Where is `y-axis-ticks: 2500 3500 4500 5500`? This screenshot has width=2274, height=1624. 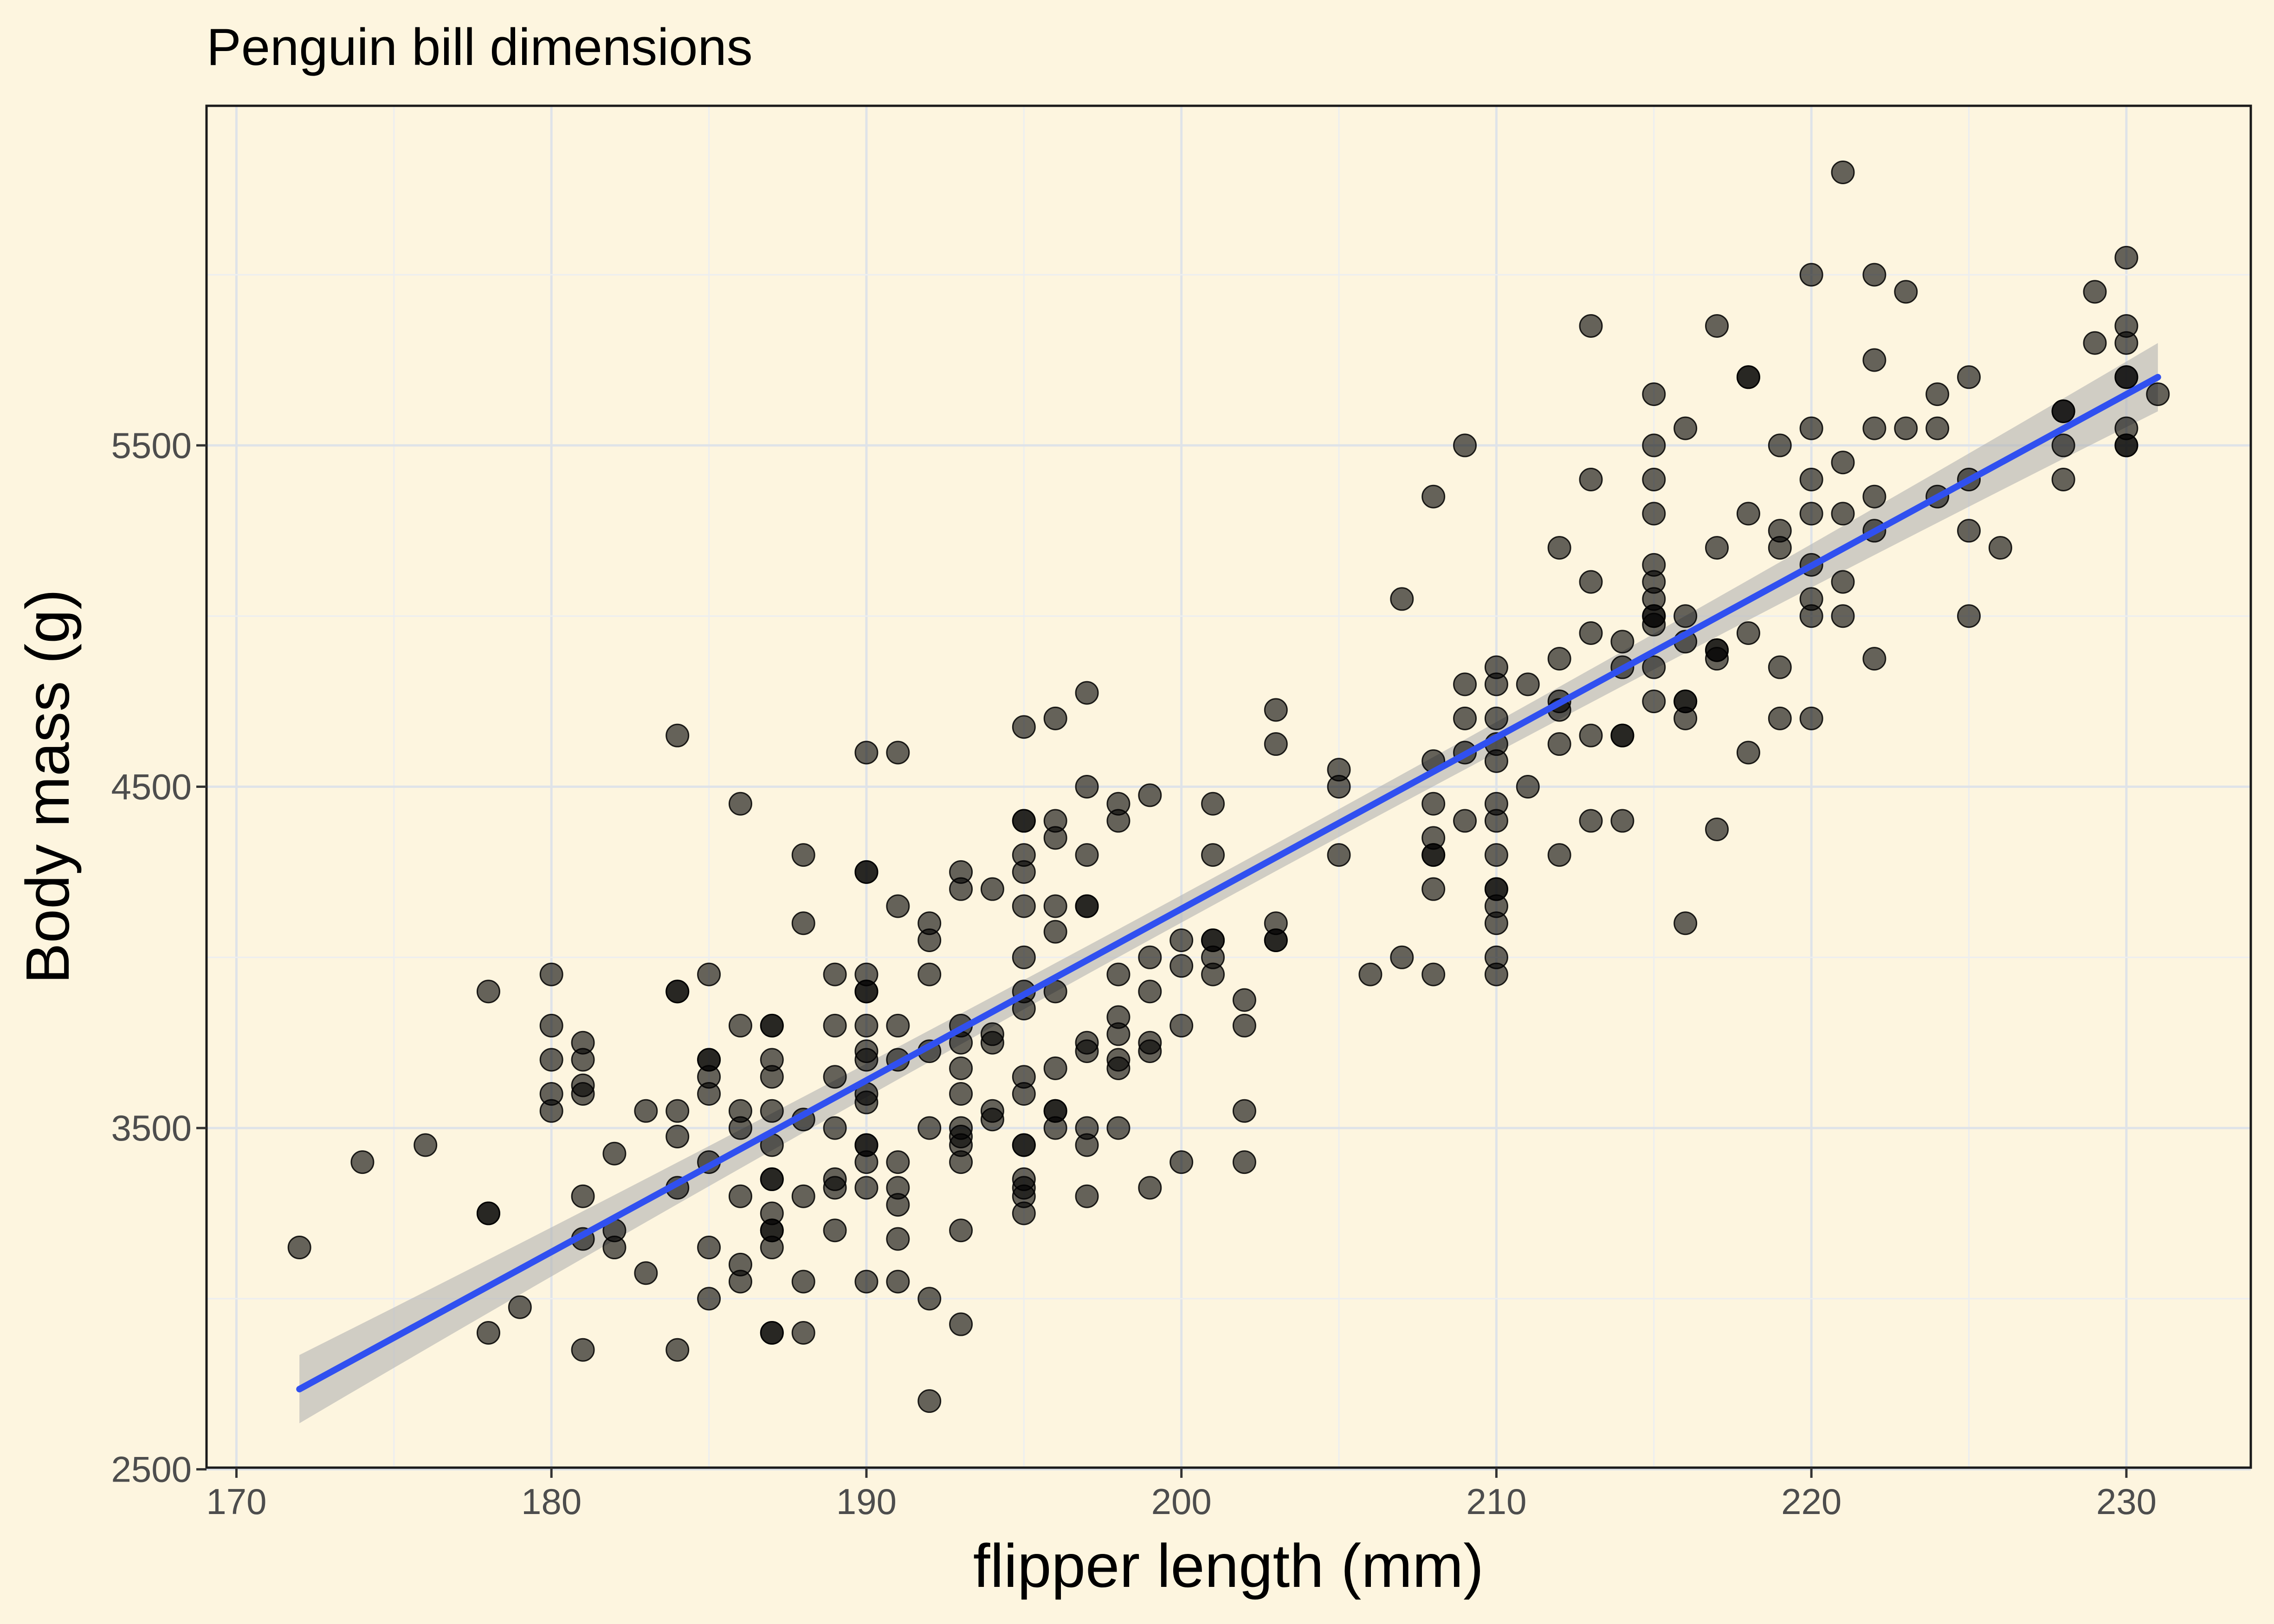 y-axis-ticks: 2500 3500 4500 5500 is located at coordinates (159, 958).